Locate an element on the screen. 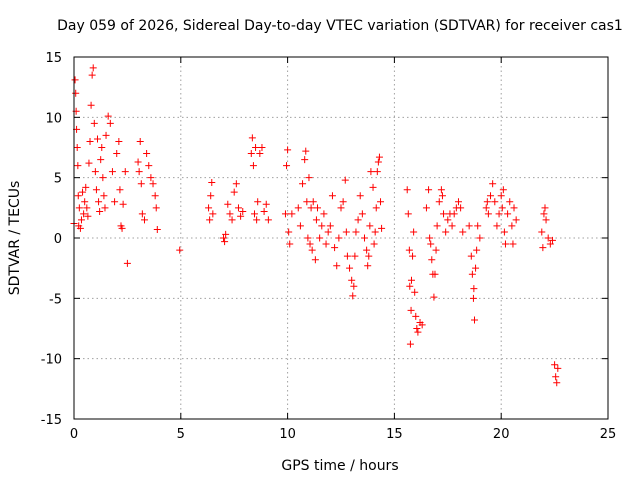  y-axis-label: SDTVAR / TECUs is located at coordinates (15, 238).